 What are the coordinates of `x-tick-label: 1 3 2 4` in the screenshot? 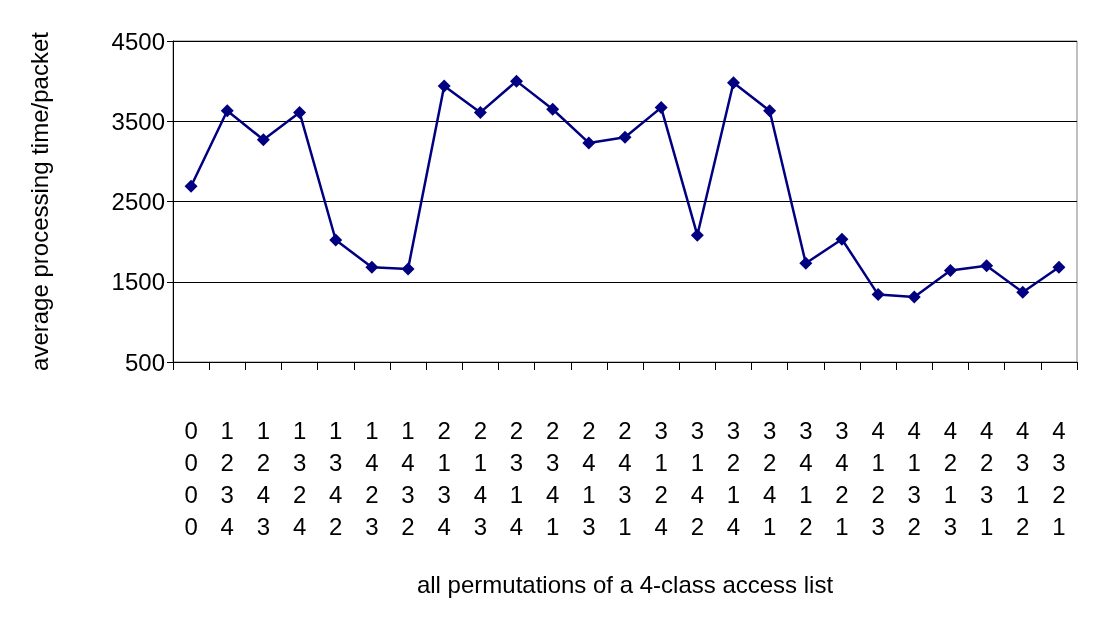 It's located at (299, 478).